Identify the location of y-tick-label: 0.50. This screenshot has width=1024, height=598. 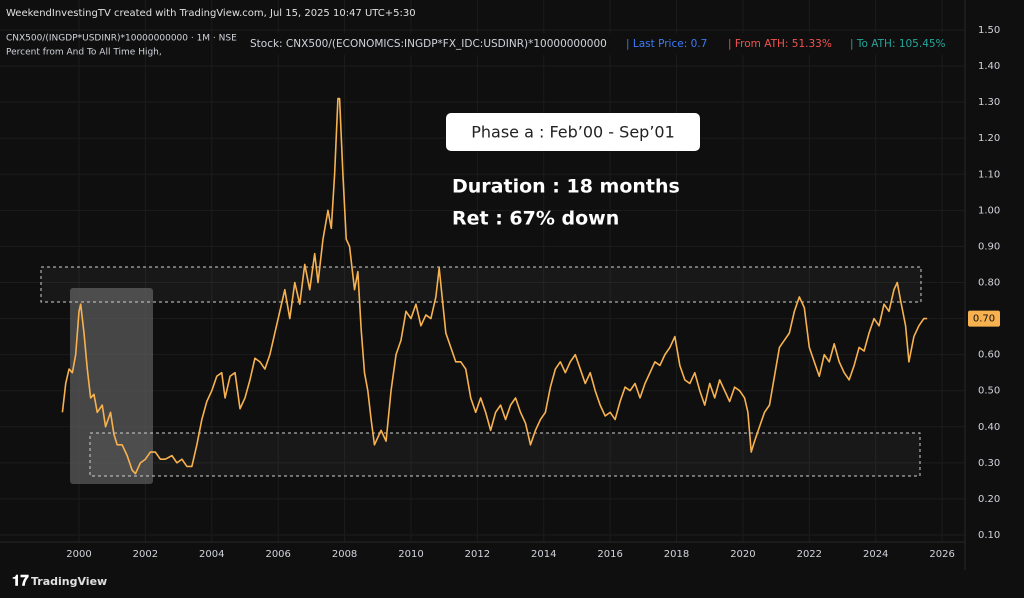
(989, 391).